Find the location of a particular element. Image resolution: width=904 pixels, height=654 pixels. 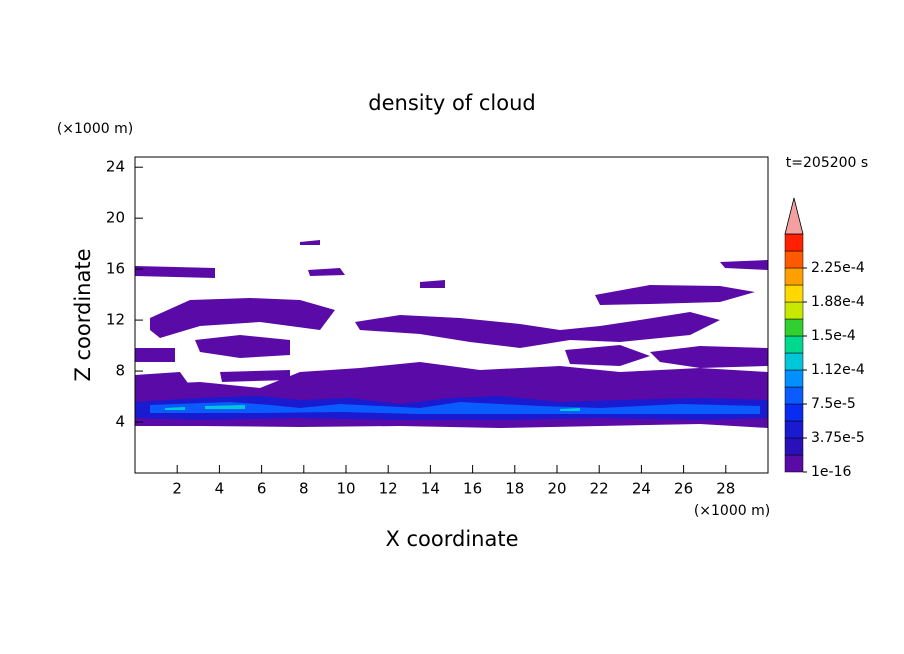

y-tick-label: 8 is located at coordinates (120, 371).